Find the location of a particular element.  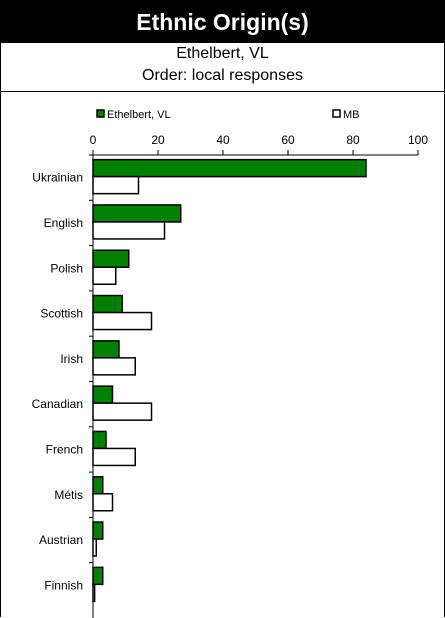

x-tick-label: 40 is located at coordinates (223, 140).